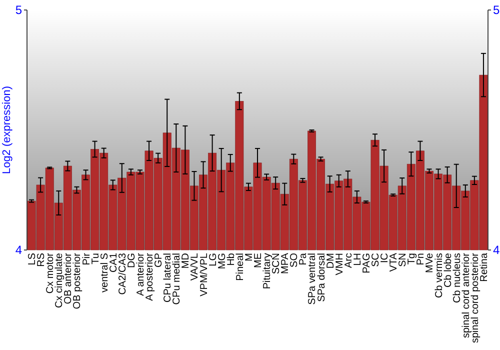  What do you see at coordinates (240, 267) in the screenshot?
I see `x-tick-label: Pineal` at bounding box center [240, 267].